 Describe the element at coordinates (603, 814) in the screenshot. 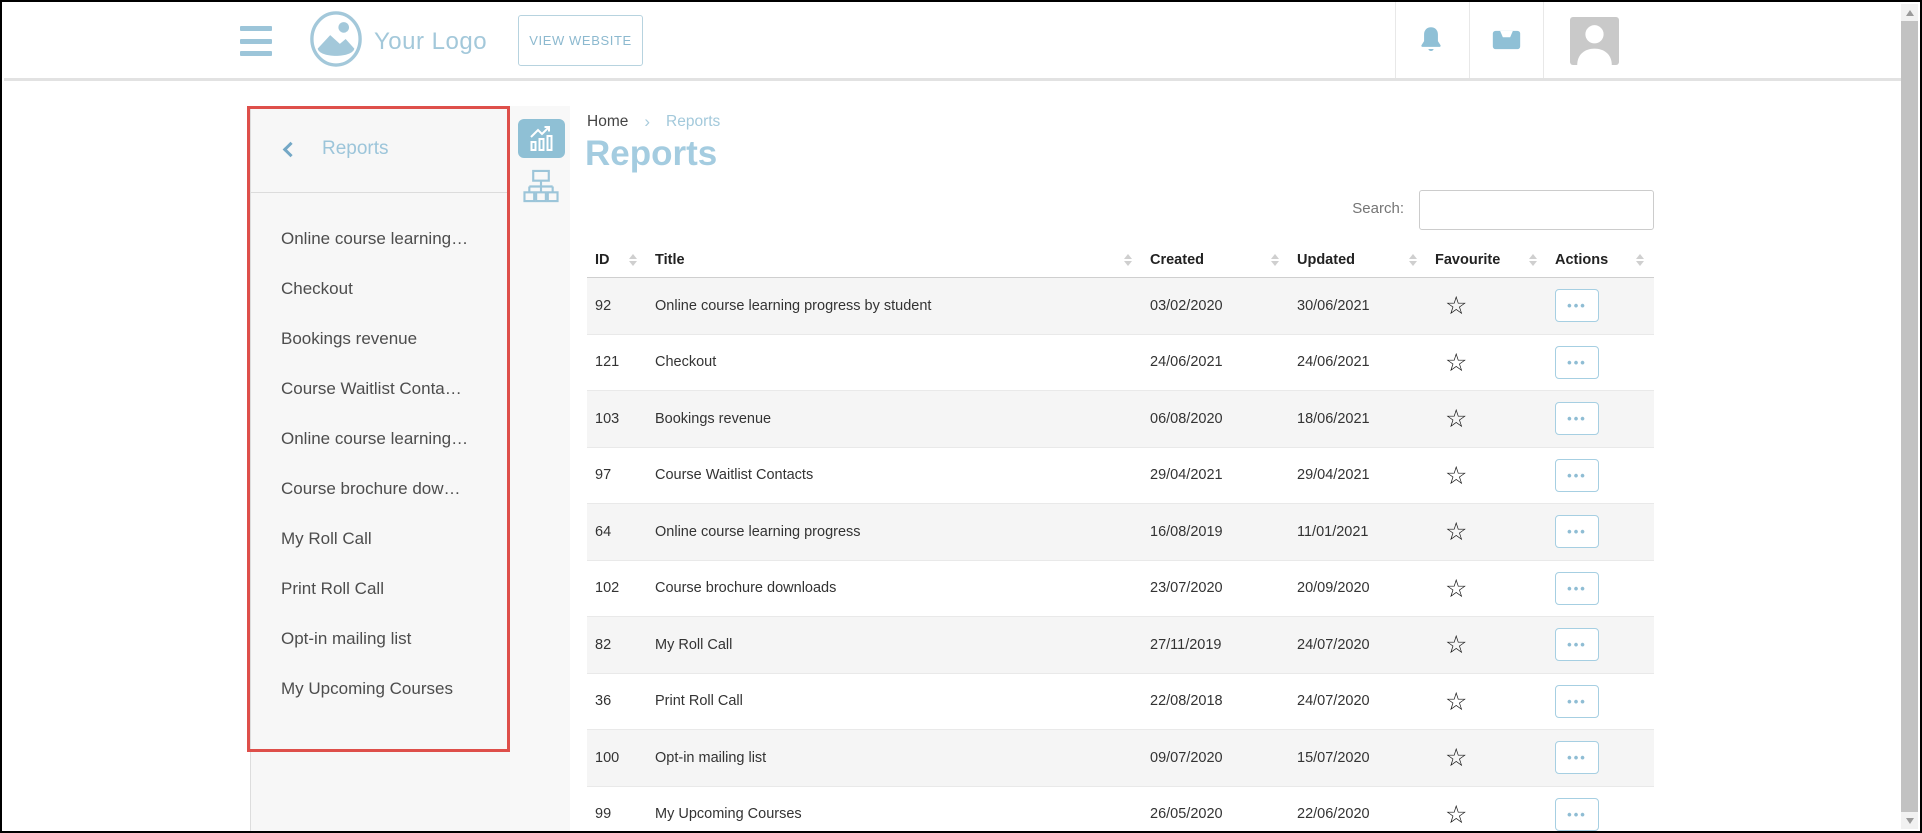

I see `cell-id: 99` at that location.